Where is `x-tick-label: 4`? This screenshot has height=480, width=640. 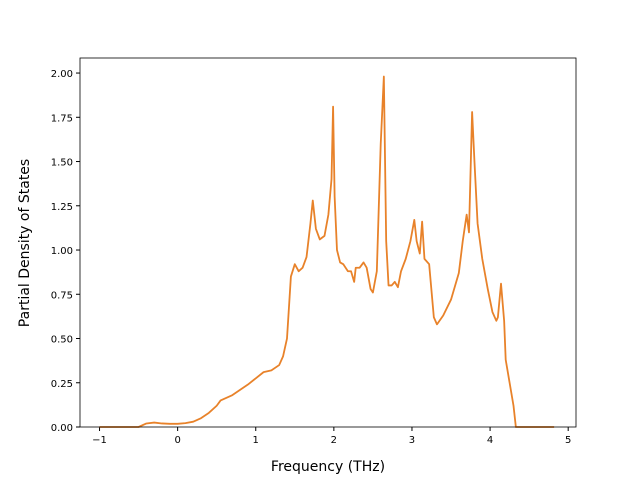
x-tick-label: 4 is located at coordinates (490, 440).